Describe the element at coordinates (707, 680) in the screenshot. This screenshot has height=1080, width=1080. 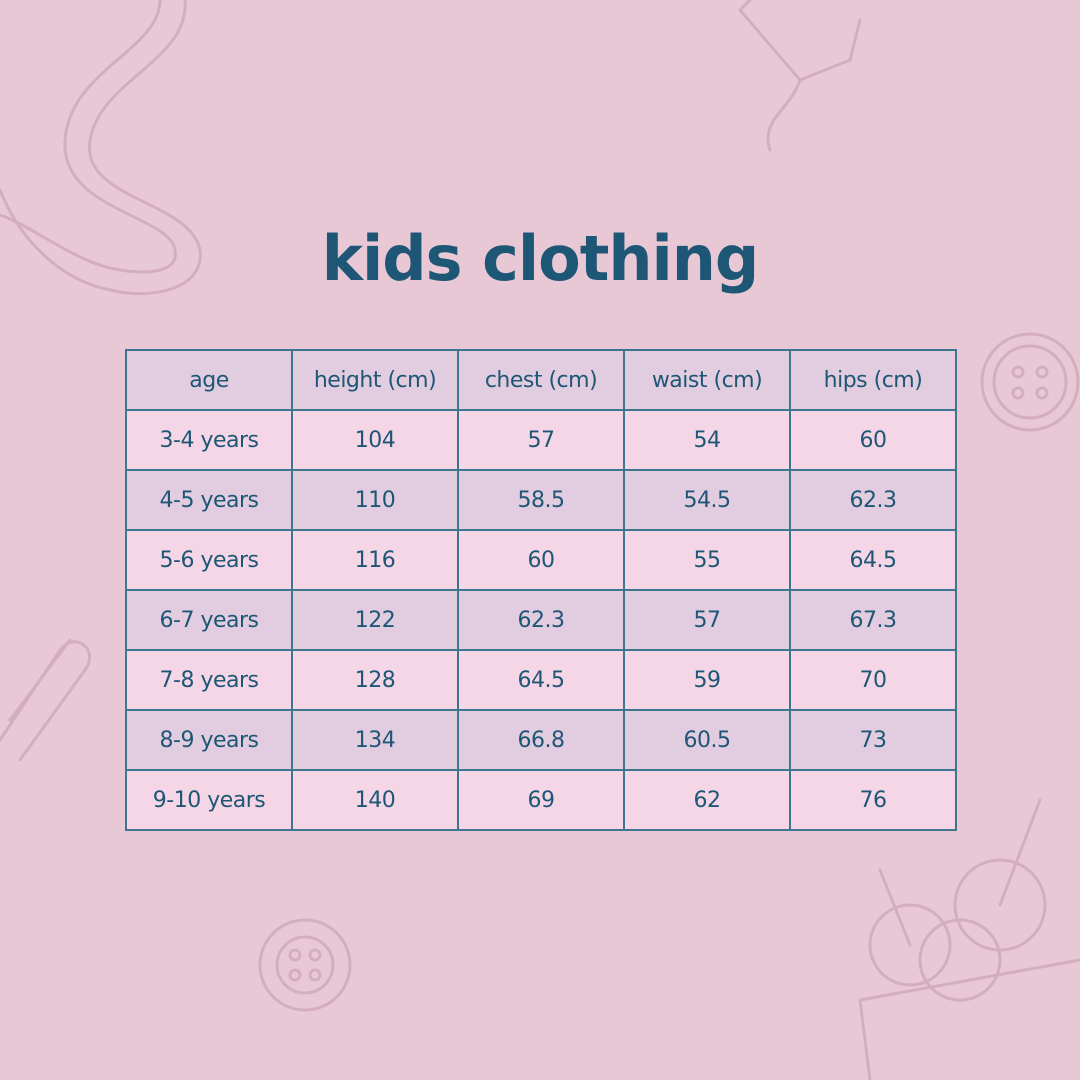
I see `cell-waist: 59` at that location.